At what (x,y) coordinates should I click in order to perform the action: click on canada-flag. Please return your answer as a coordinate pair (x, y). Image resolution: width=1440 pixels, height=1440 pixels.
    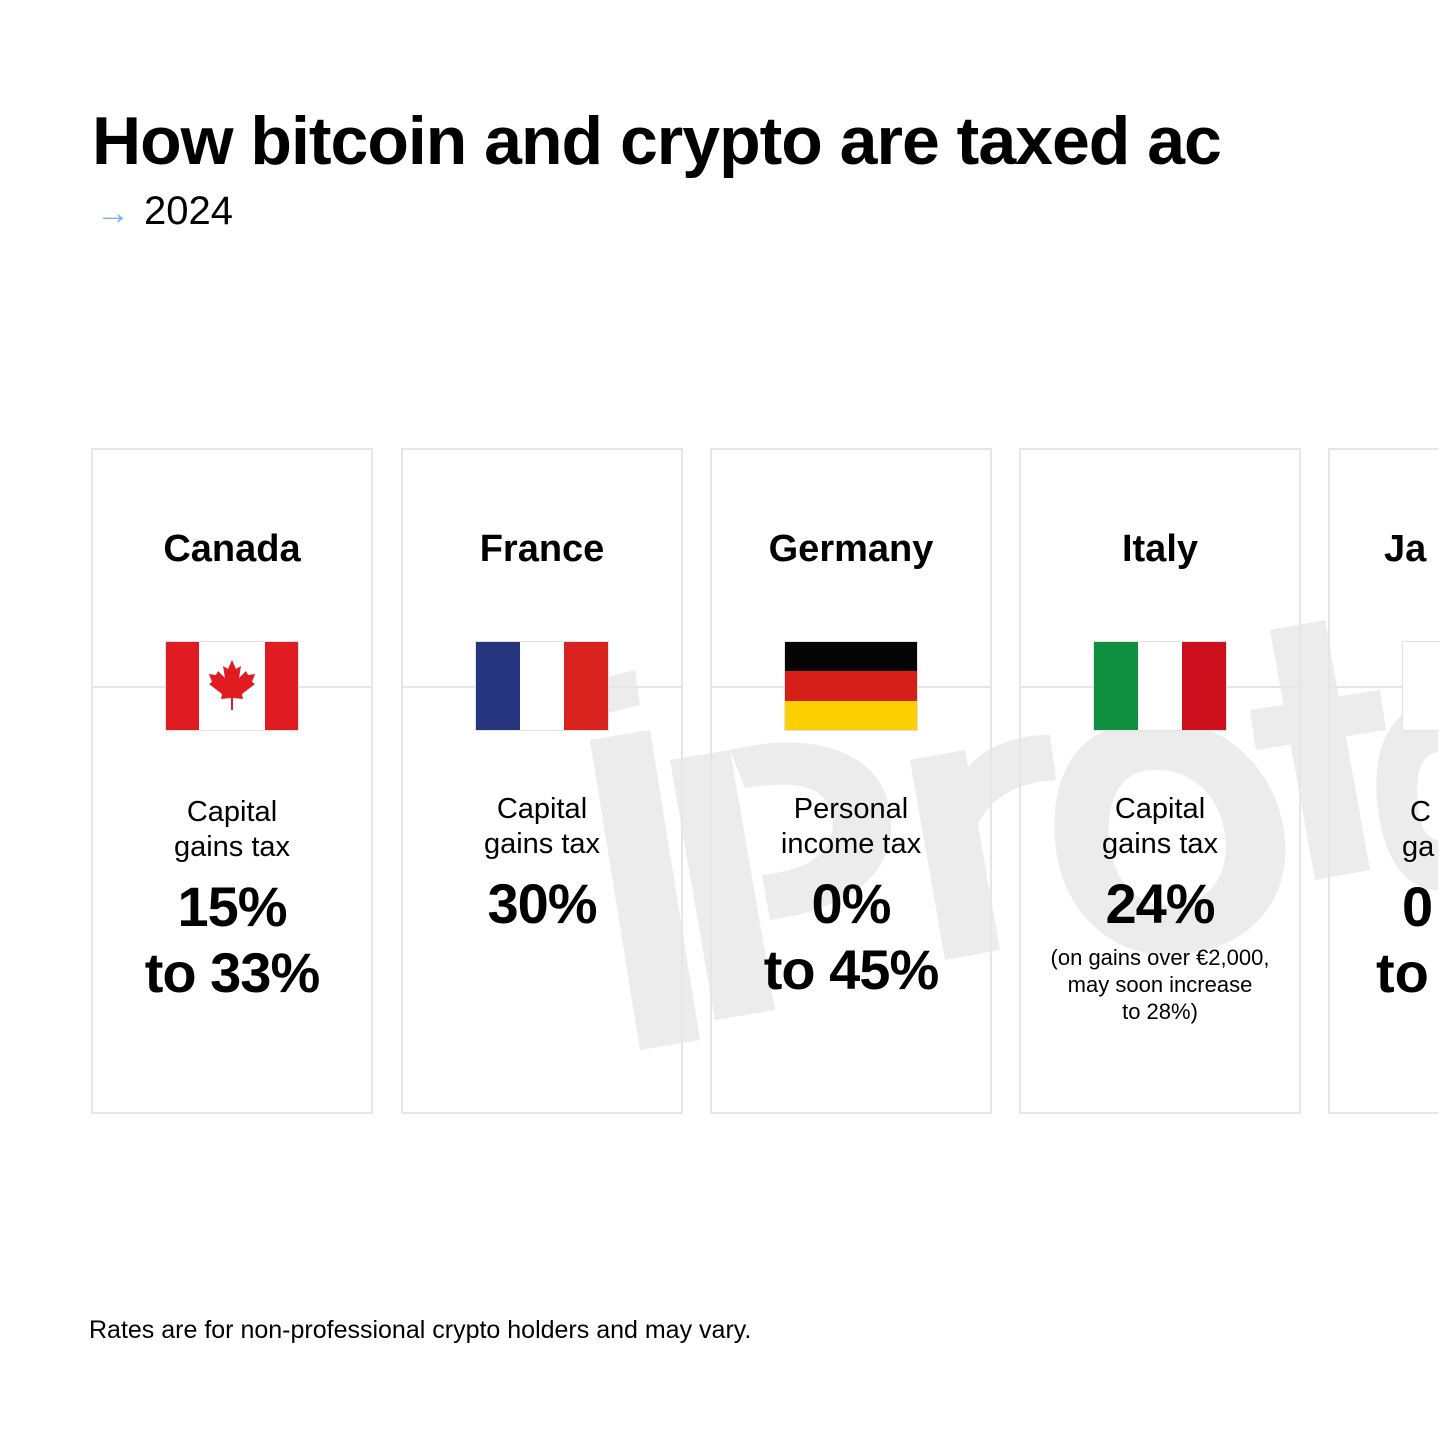
    Looking at the image, I should click on (232, 686).